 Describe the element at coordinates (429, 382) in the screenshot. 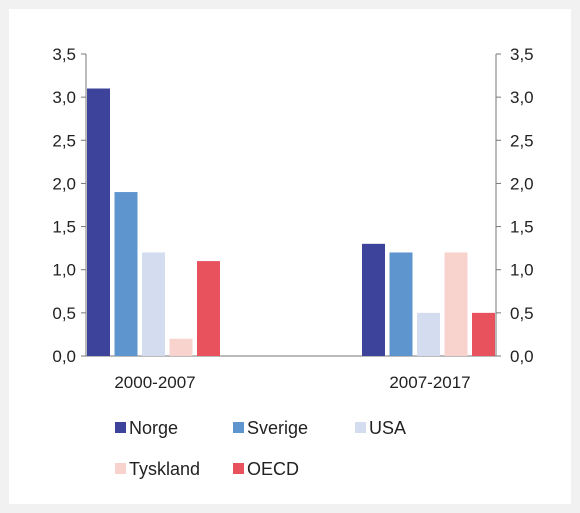

I see `category-label: 2007-2017` at that location.